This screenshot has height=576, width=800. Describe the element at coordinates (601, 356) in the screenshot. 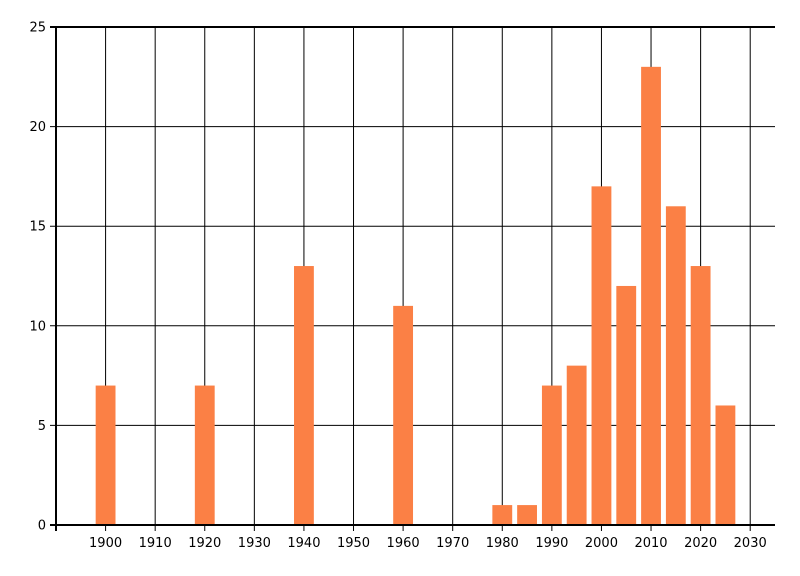

I see `bar-2000` at that location.